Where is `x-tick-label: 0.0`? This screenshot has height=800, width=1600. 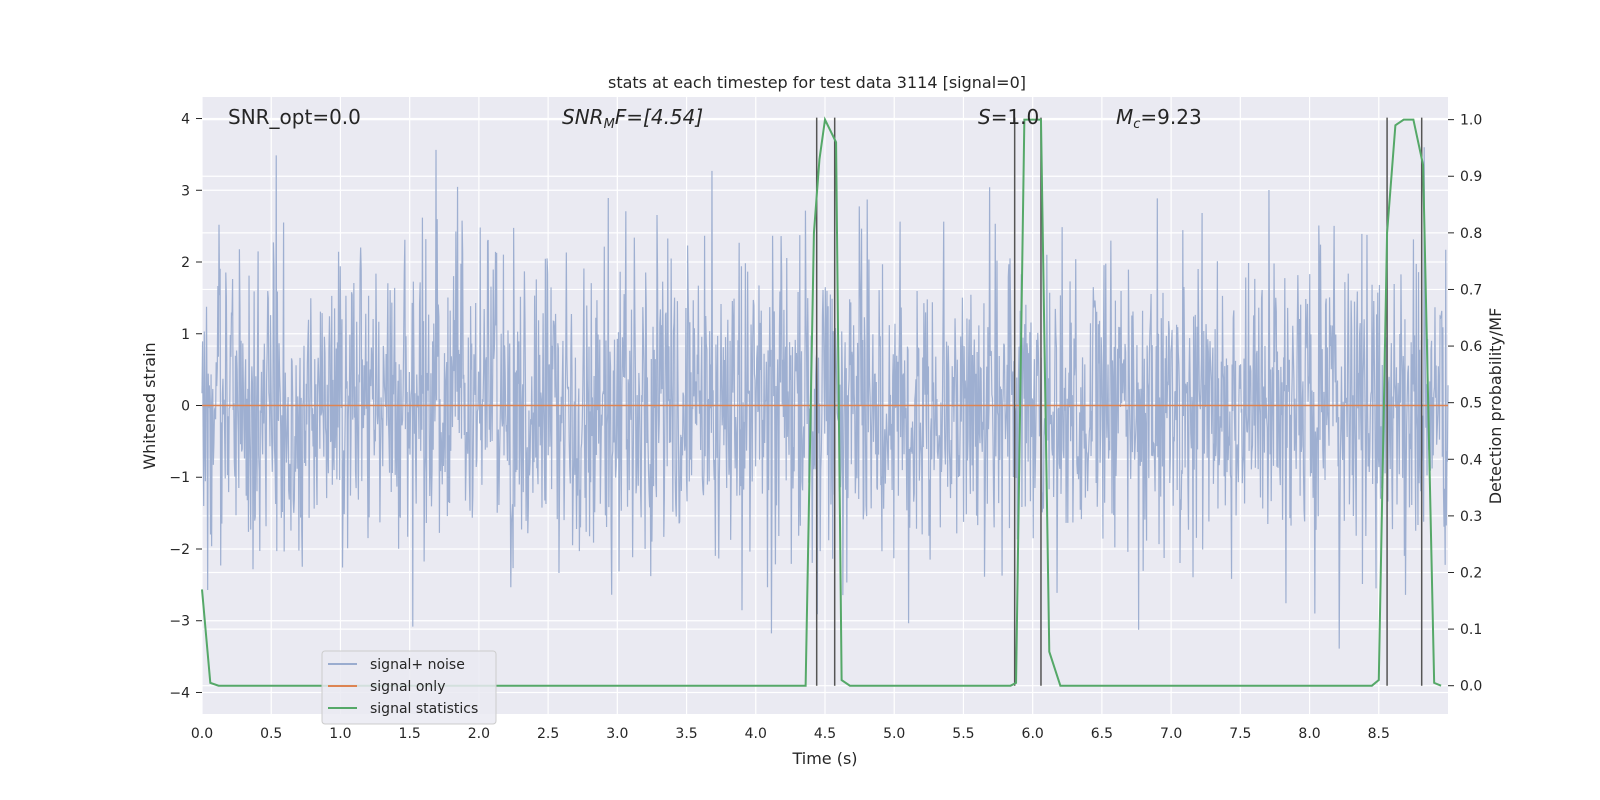 x-tick-label: 0.0 is located at coordinates (202, 734).